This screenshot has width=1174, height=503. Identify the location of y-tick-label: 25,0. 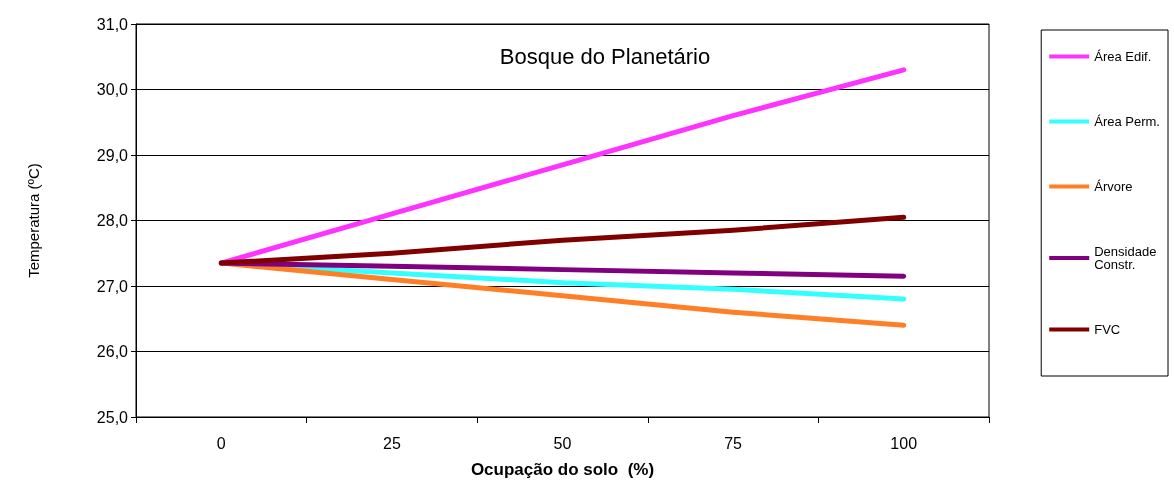
(112, 417).